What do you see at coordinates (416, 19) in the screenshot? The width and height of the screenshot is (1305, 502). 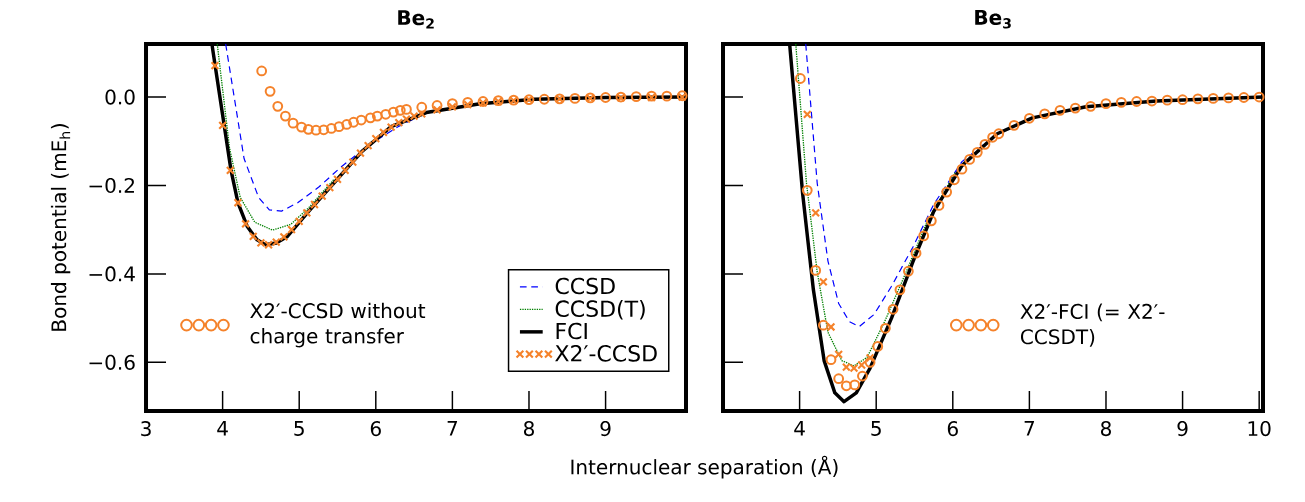 I see `chart-title: Be$_{2}$` at bounding box center [416, 19].